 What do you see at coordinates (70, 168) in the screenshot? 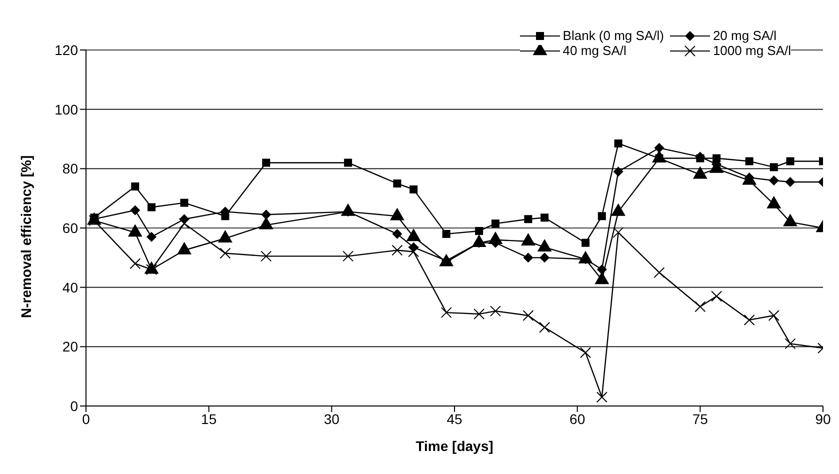
I see `y-tick-label: 80` at bounding box center [70, 168].